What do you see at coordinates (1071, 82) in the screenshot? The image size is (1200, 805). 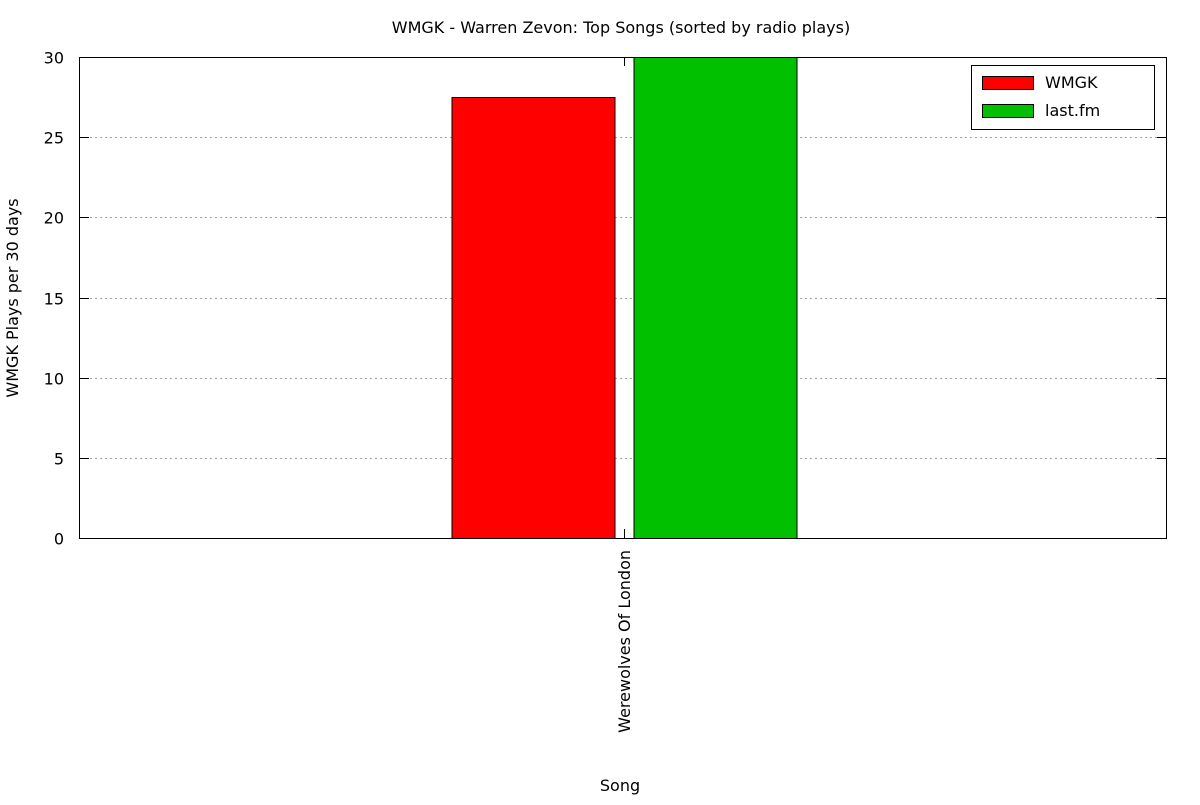 I see `legend-label: WMGK` at bounding box center [1071, 82].